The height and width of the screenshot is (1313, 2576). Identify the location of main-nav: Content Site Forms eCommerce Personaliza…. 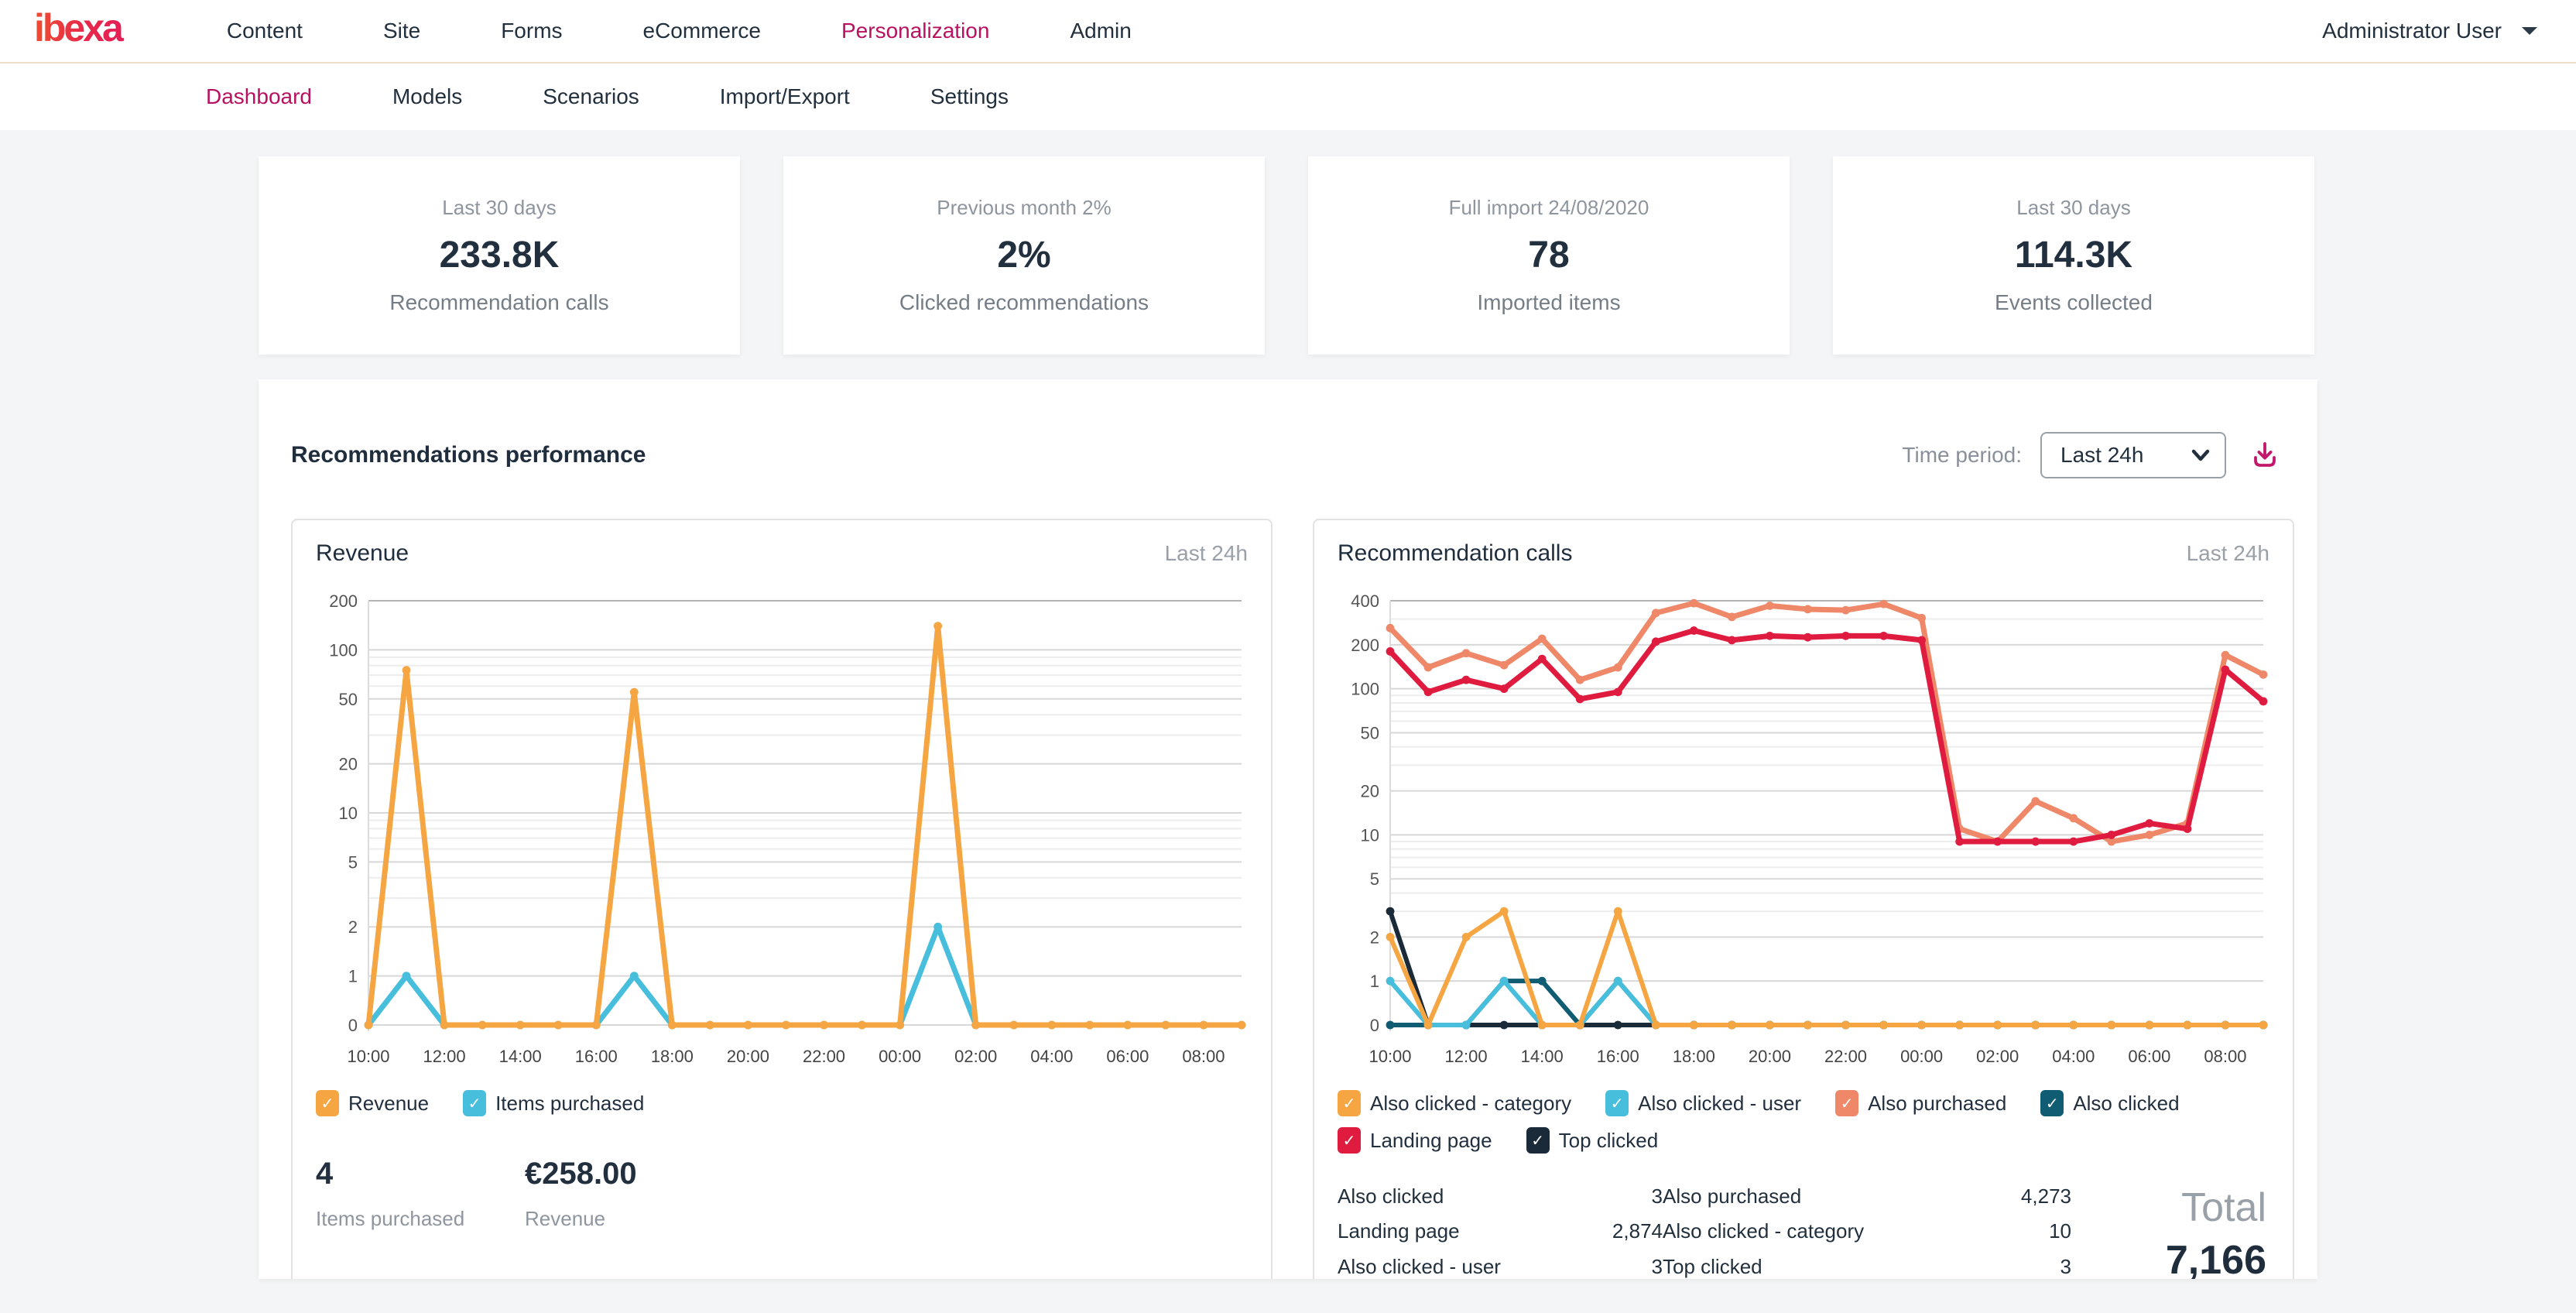
(679, 31).